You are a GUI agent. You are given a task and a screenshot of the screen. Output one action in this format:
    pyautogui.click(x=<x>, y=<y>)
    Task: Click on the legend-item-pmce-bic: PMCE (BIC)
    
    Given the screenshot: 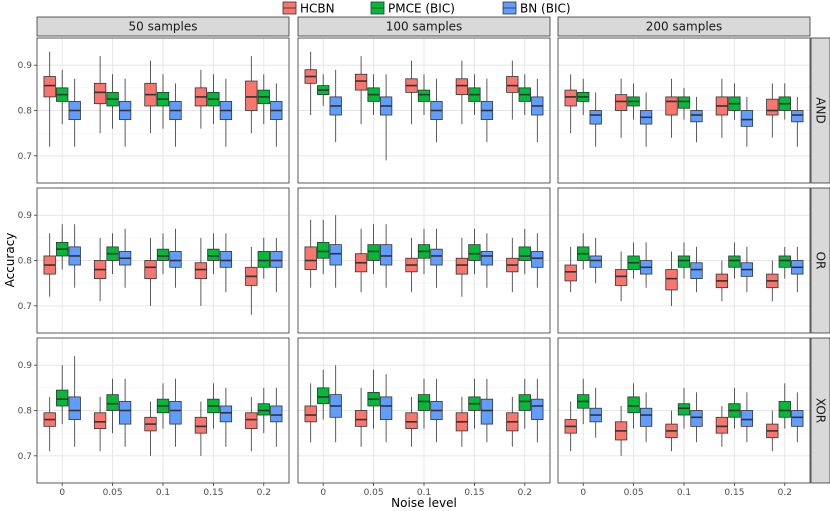 What is the action you would take?
    pyautogui.click(x=412, y=9)
    